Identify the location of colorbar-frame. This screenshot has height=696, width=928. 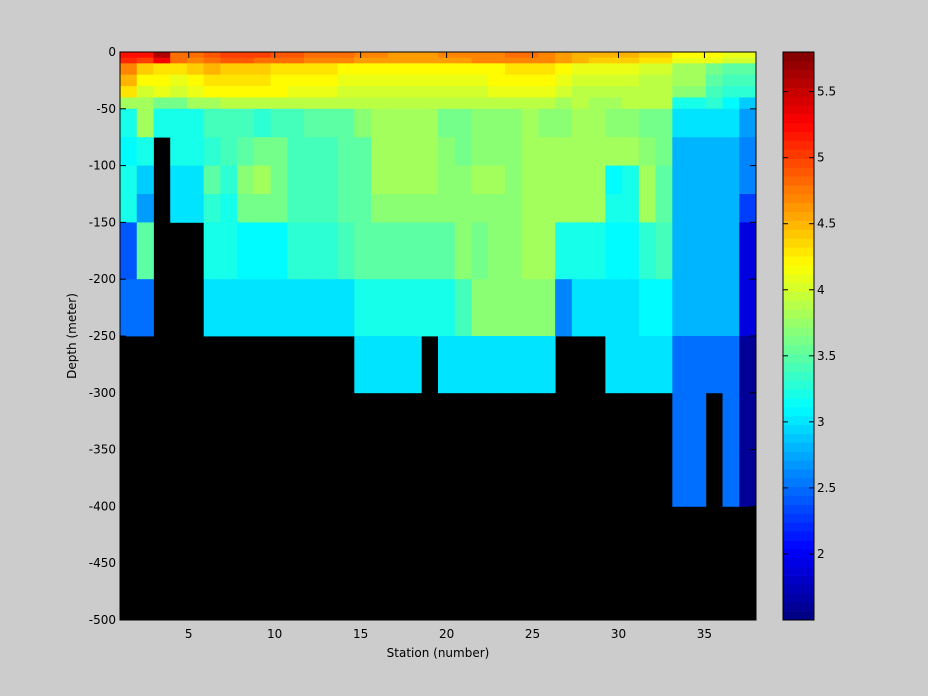
(798, 336).